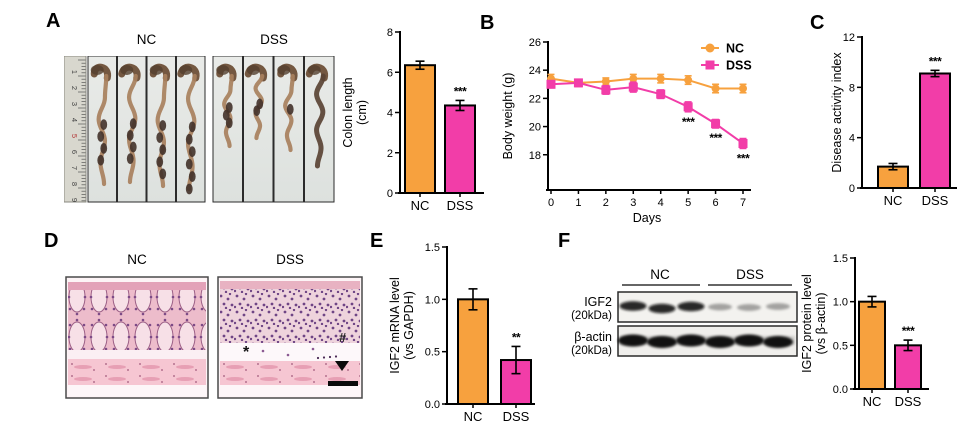 Image resolution: width=965 pixels, height=426 pixels. Describe the element at coordinates (342, 366) in the screenshot. I see `arrowhead-annotation` at that location.